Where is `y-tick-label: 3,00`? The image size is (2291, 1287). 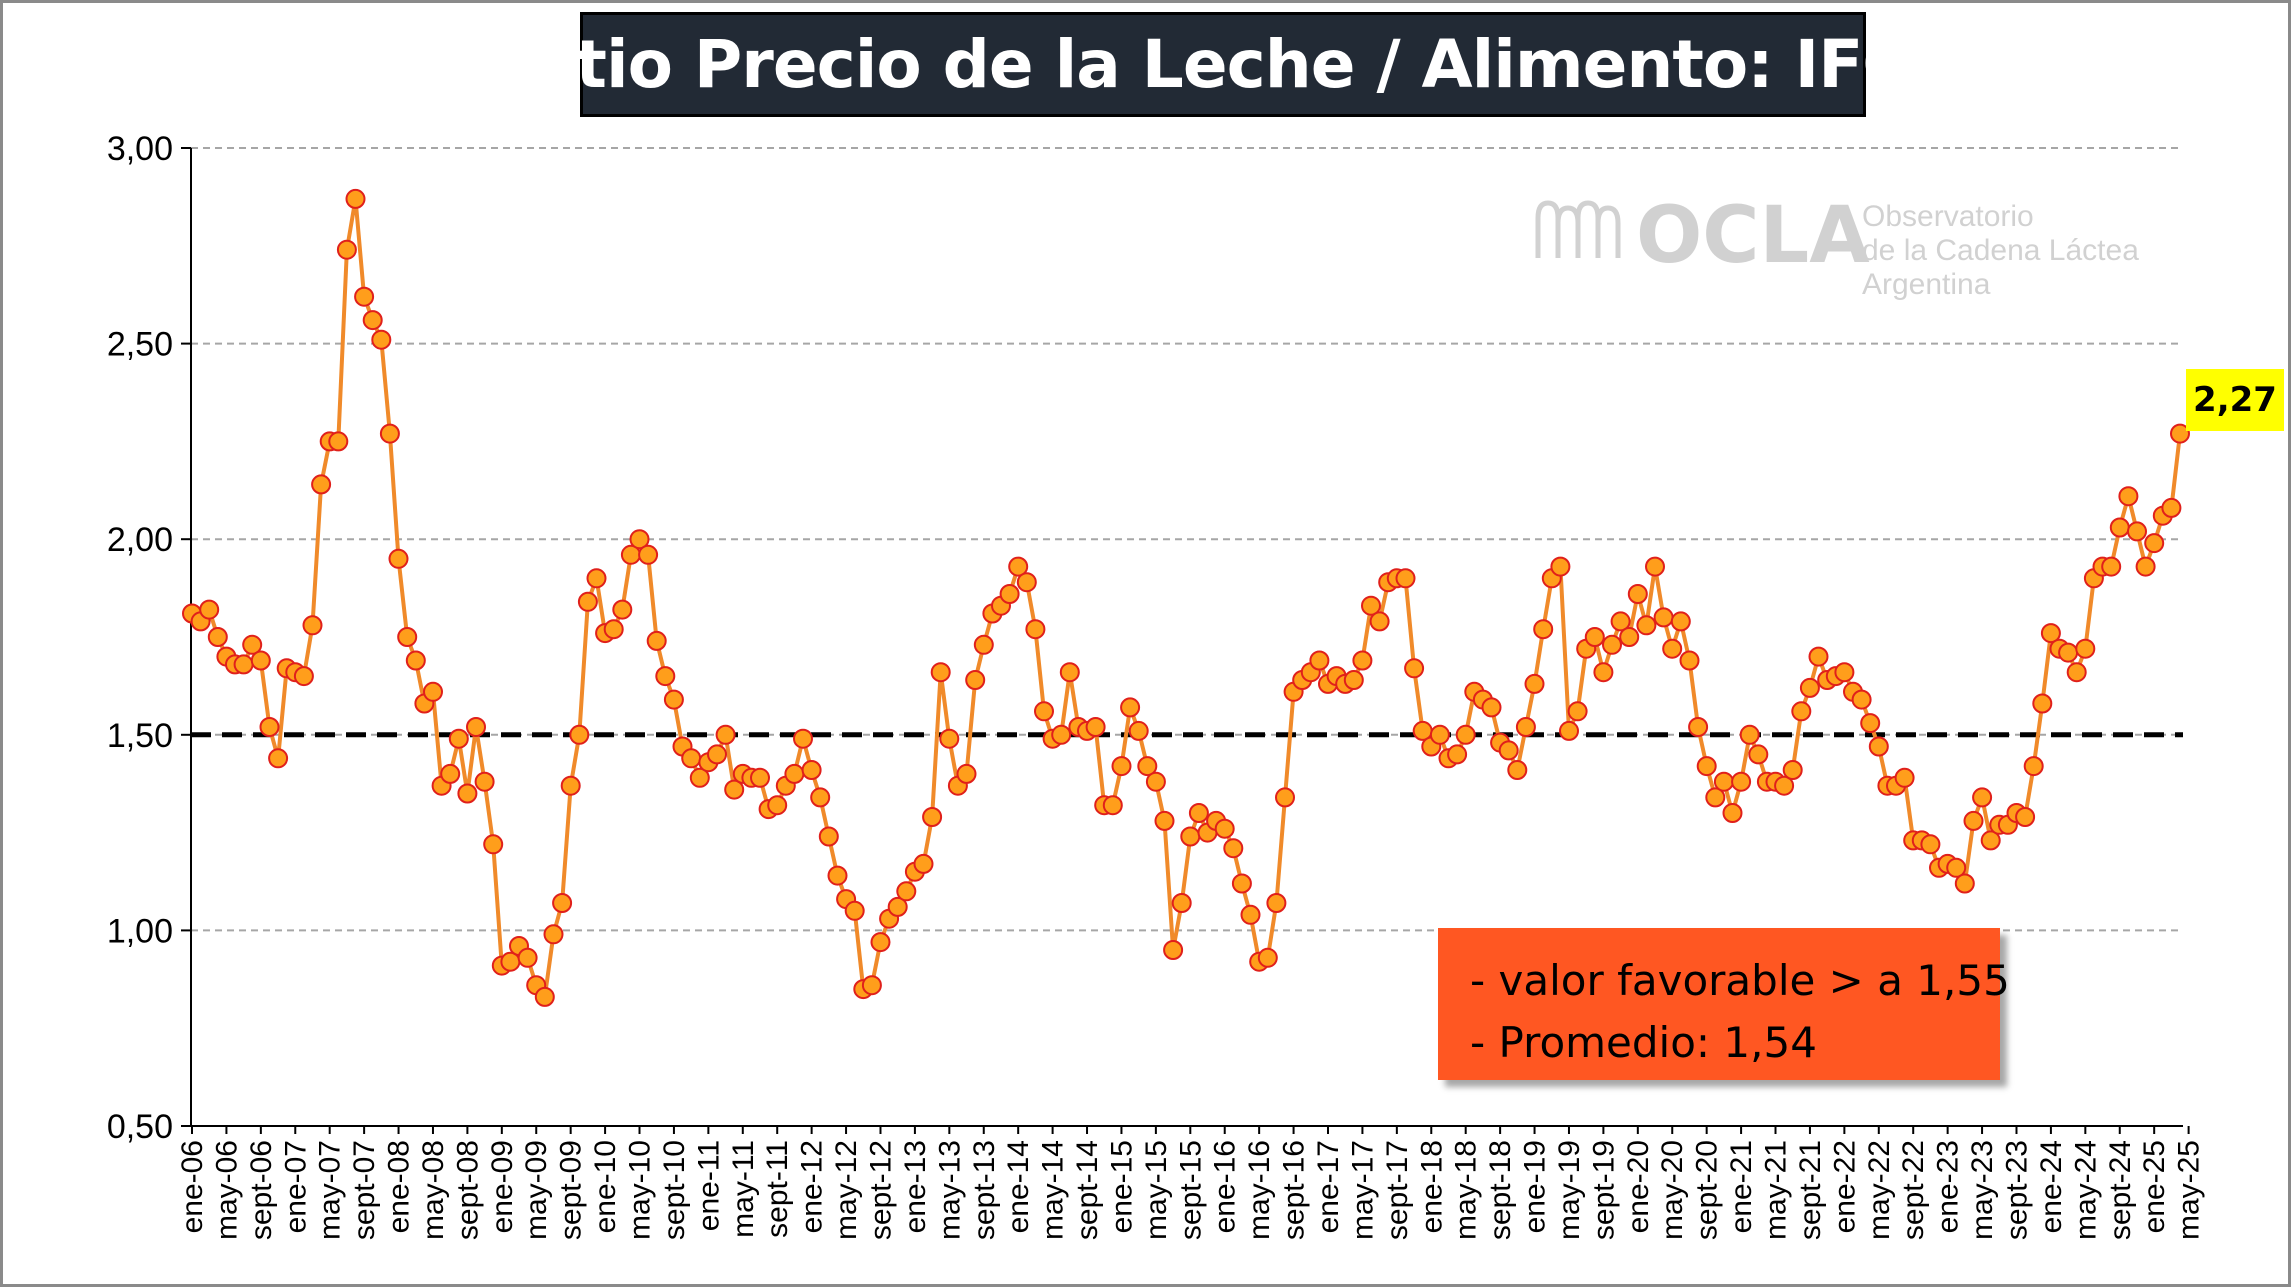 y-tick-label: 3,00 is located at coordinates (140, 149).